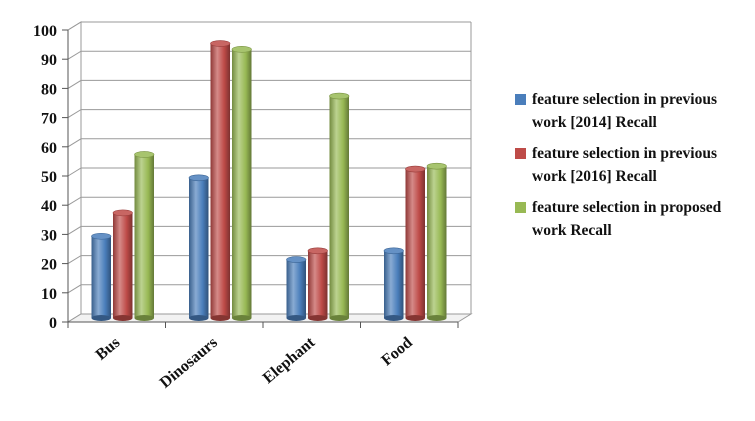  What do you see at coordinates (520, 153) in the screenshot?
I see `legend-swatch-2016` at bounding box center [520, 153].